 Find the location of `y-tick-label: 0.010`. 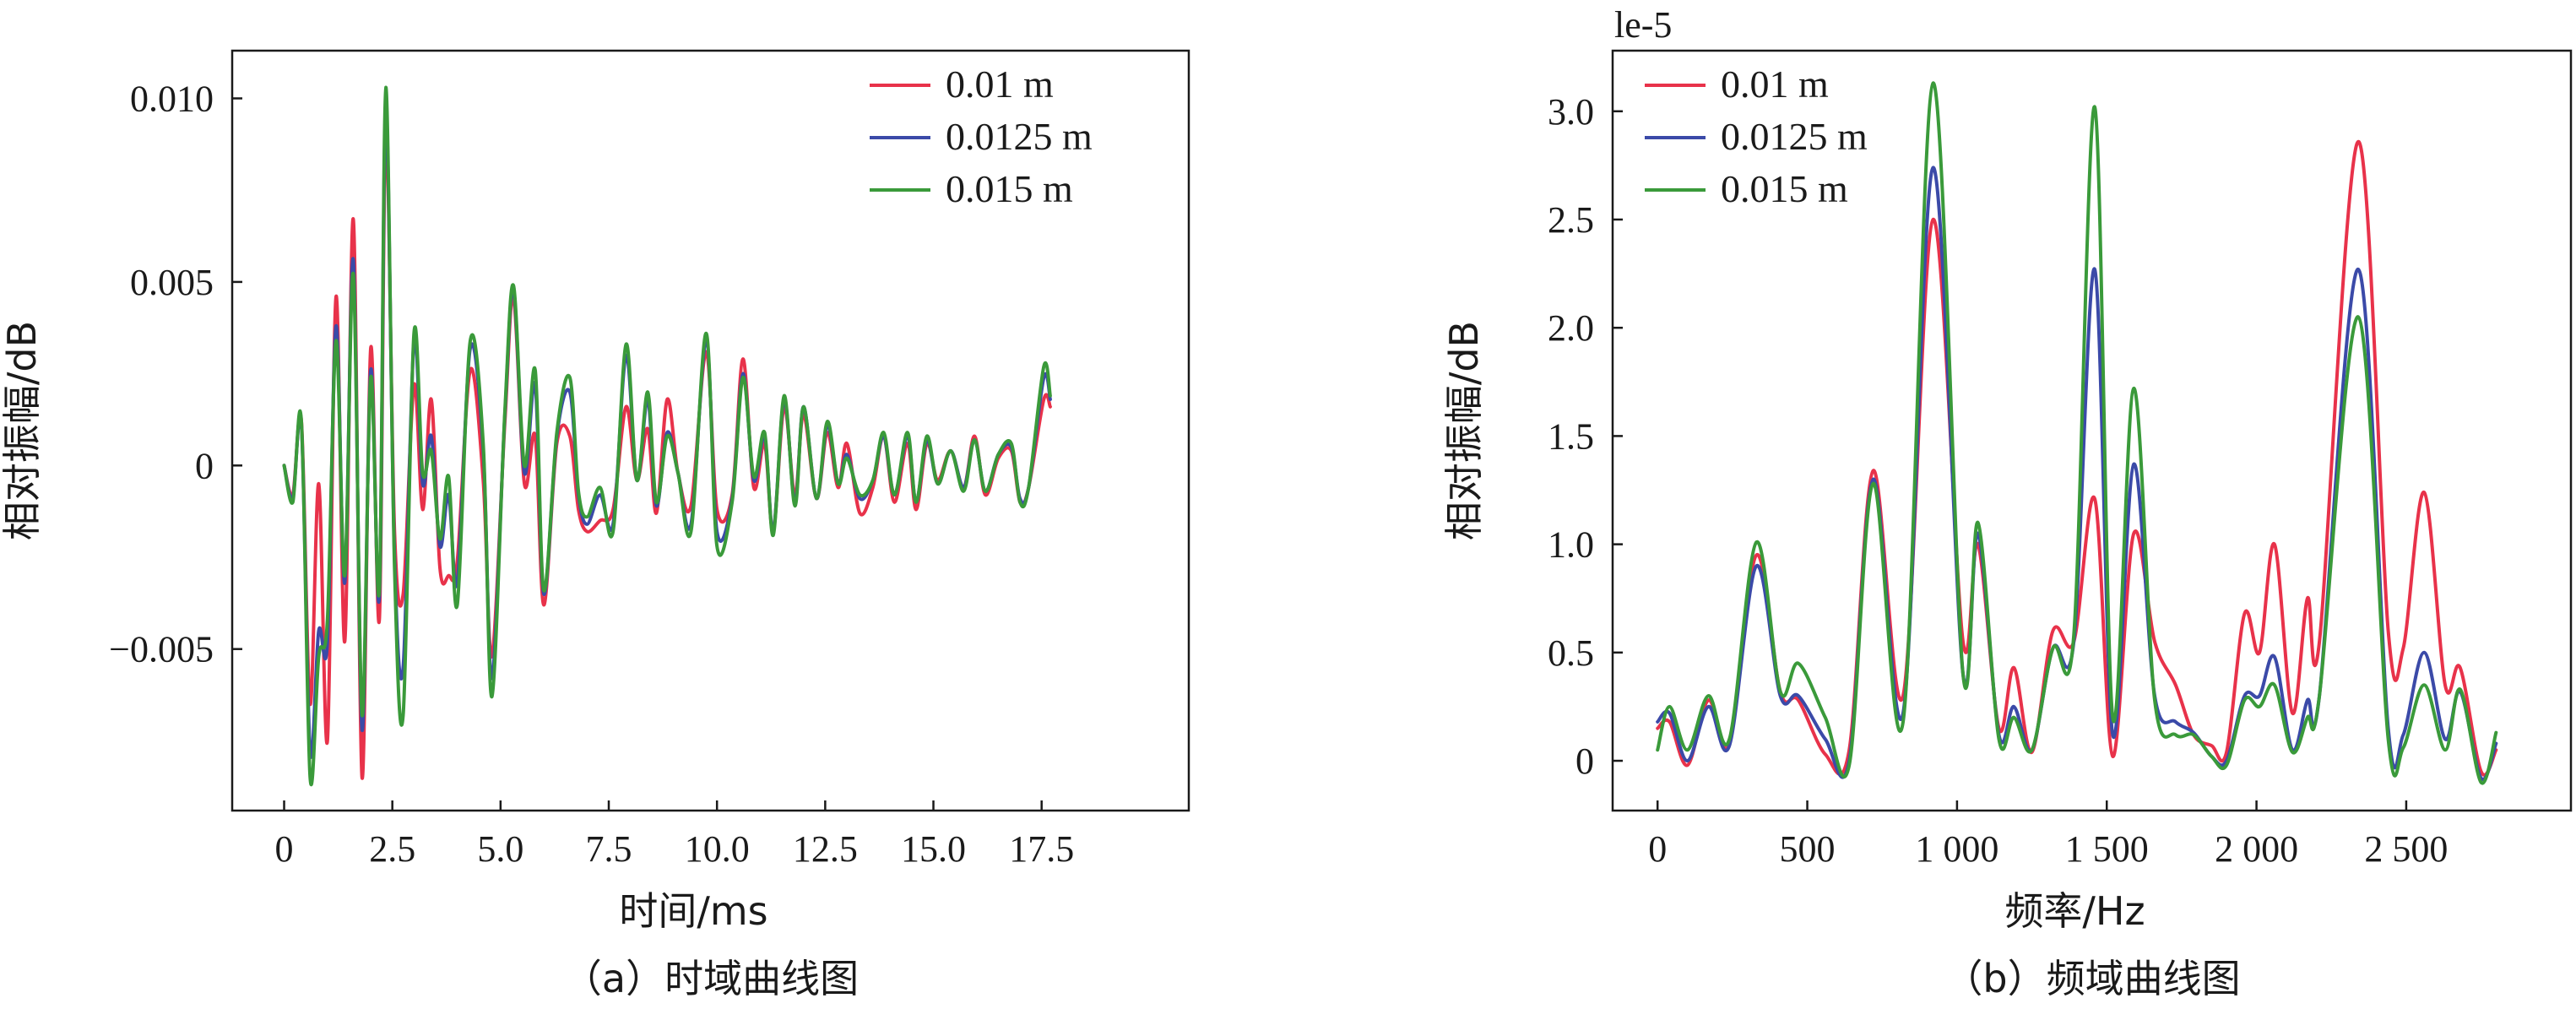

y-tick-label: 0.010 is located at coordinates (172, 99).